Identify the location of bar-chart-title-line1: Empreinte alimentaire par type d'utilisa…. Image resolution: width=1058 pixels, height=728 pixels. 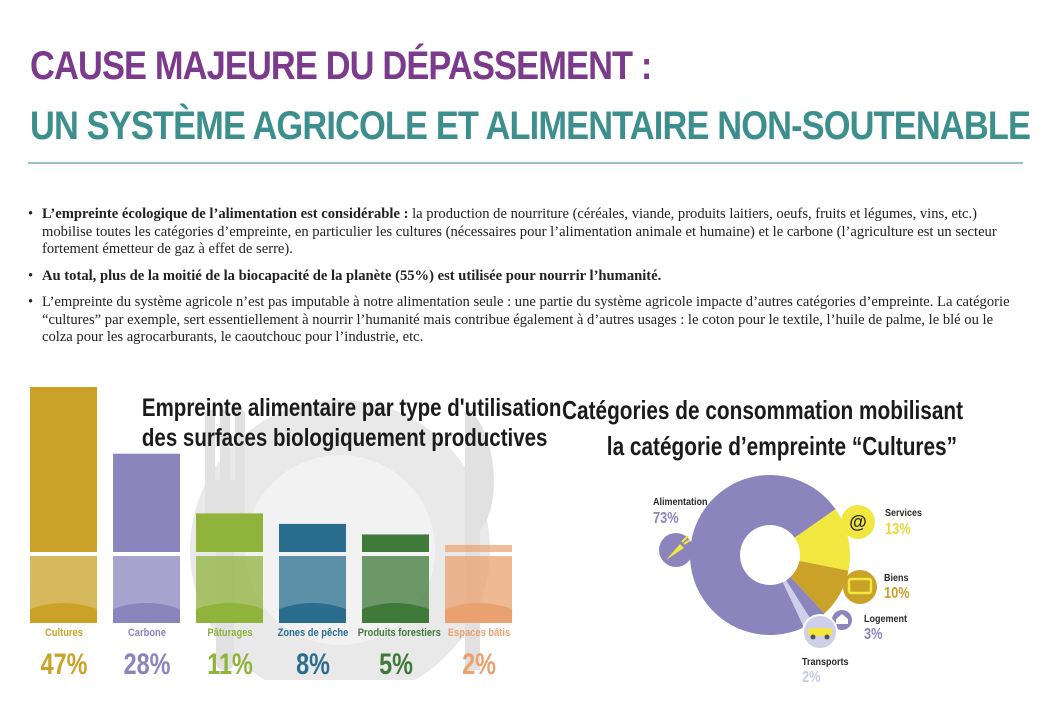
(351, 408).